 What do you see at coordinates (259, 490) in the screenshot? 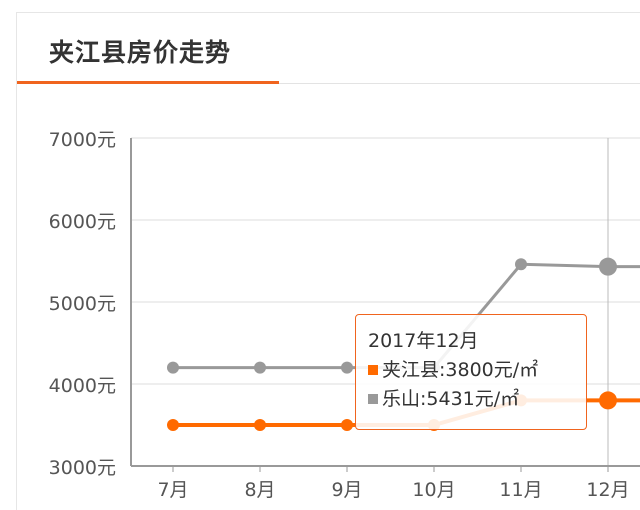
I see `x-tick-label: 8月` at bounding box center [259, 490].